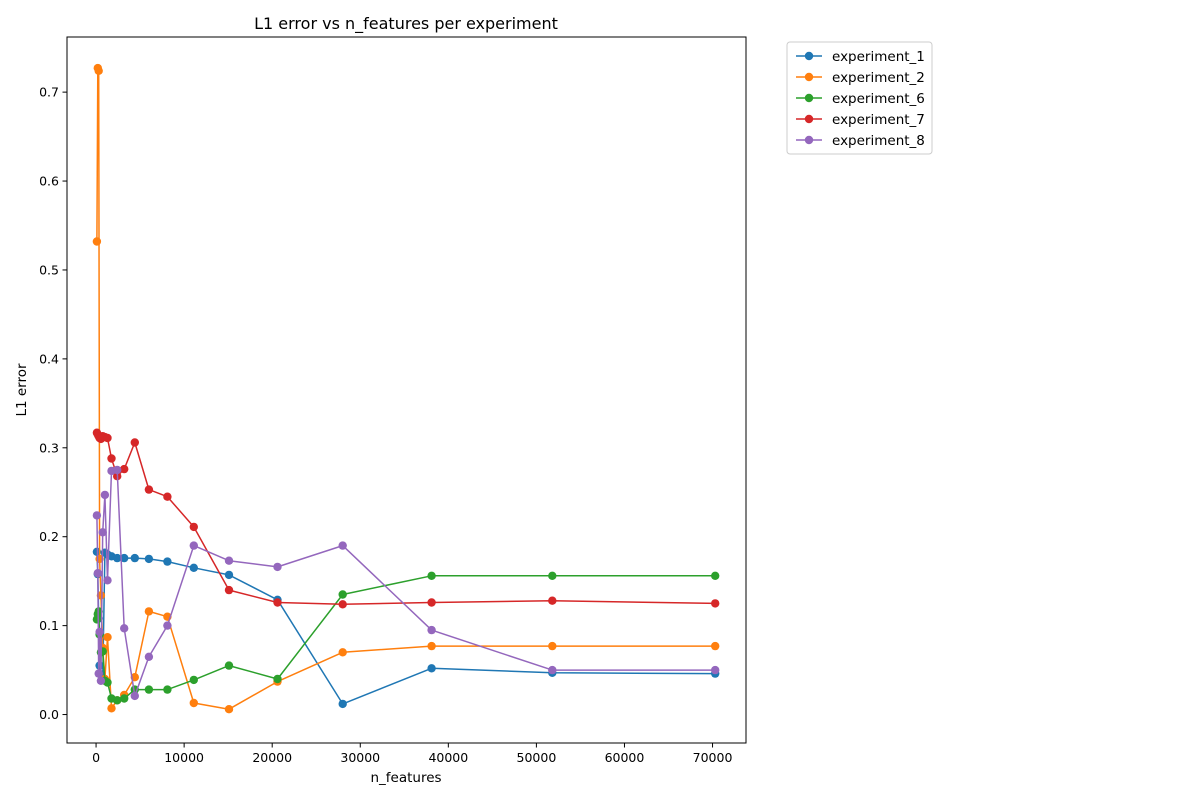 Image resolution: width=1200 pixels, height=800 pixels. What do you see at coordinates (878, 57) in the screenshot?
I see `legend-label: experiment_1` at bounding box center [878, 57].